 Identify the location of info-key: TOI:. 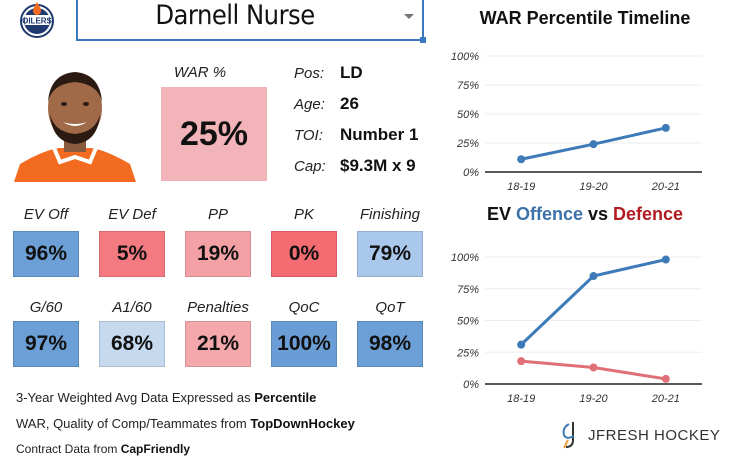
(308, 135).